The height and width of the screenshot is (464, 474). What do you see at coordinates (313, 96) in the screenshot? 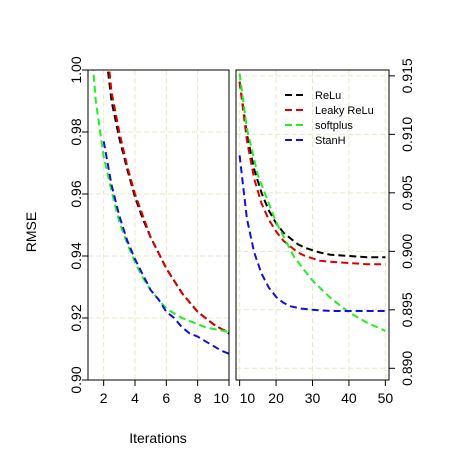
I see `legend-item: ReLu` at bounding box center [313, 96].